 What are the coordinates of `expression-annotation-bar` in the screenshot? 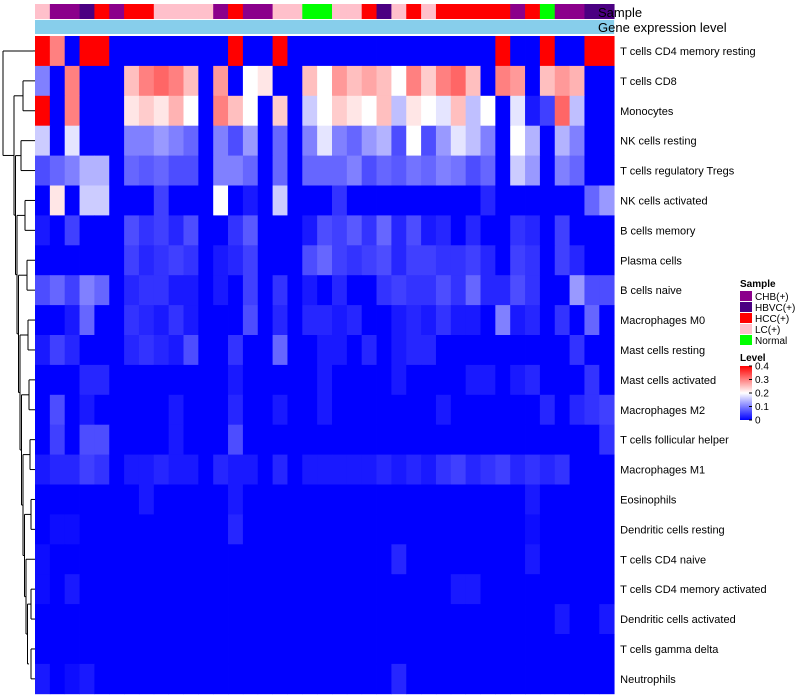 It's located at (325, 27).